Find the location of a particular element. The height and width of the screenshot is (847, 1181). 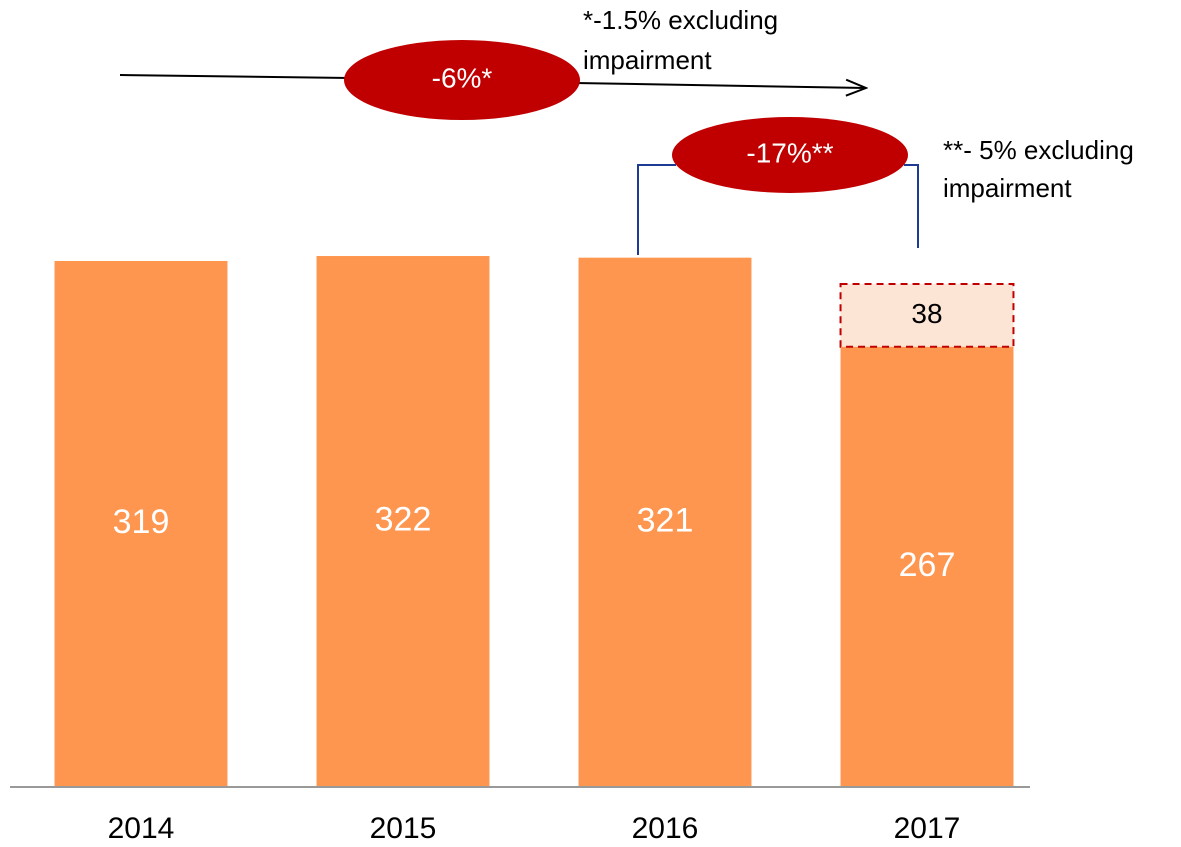

value-label: 38 is located at coordinates (926, 313).